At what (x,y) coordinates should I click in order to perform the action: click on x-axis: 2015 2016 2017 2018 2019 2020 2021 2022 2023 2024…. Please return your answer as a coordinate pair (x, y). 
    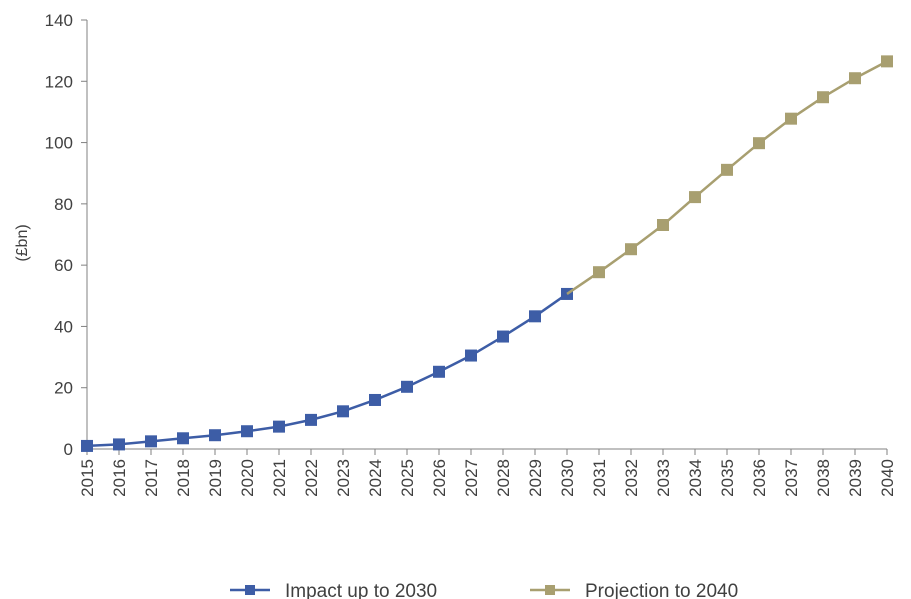
    Looking at the image, I should click on (487, 472).